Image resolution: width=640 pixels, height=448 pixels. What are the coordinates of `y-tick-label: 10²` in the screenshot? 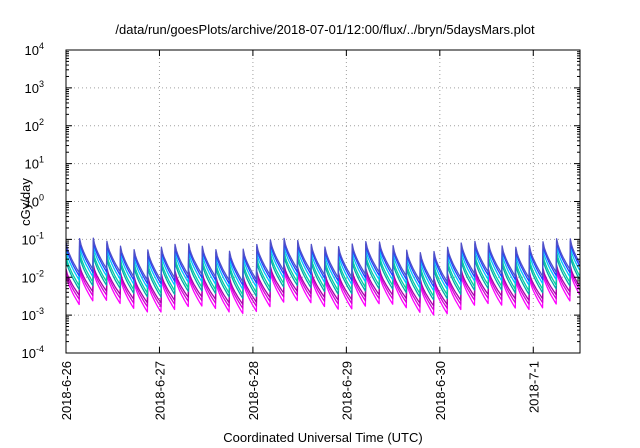 It's located at (34, 125).